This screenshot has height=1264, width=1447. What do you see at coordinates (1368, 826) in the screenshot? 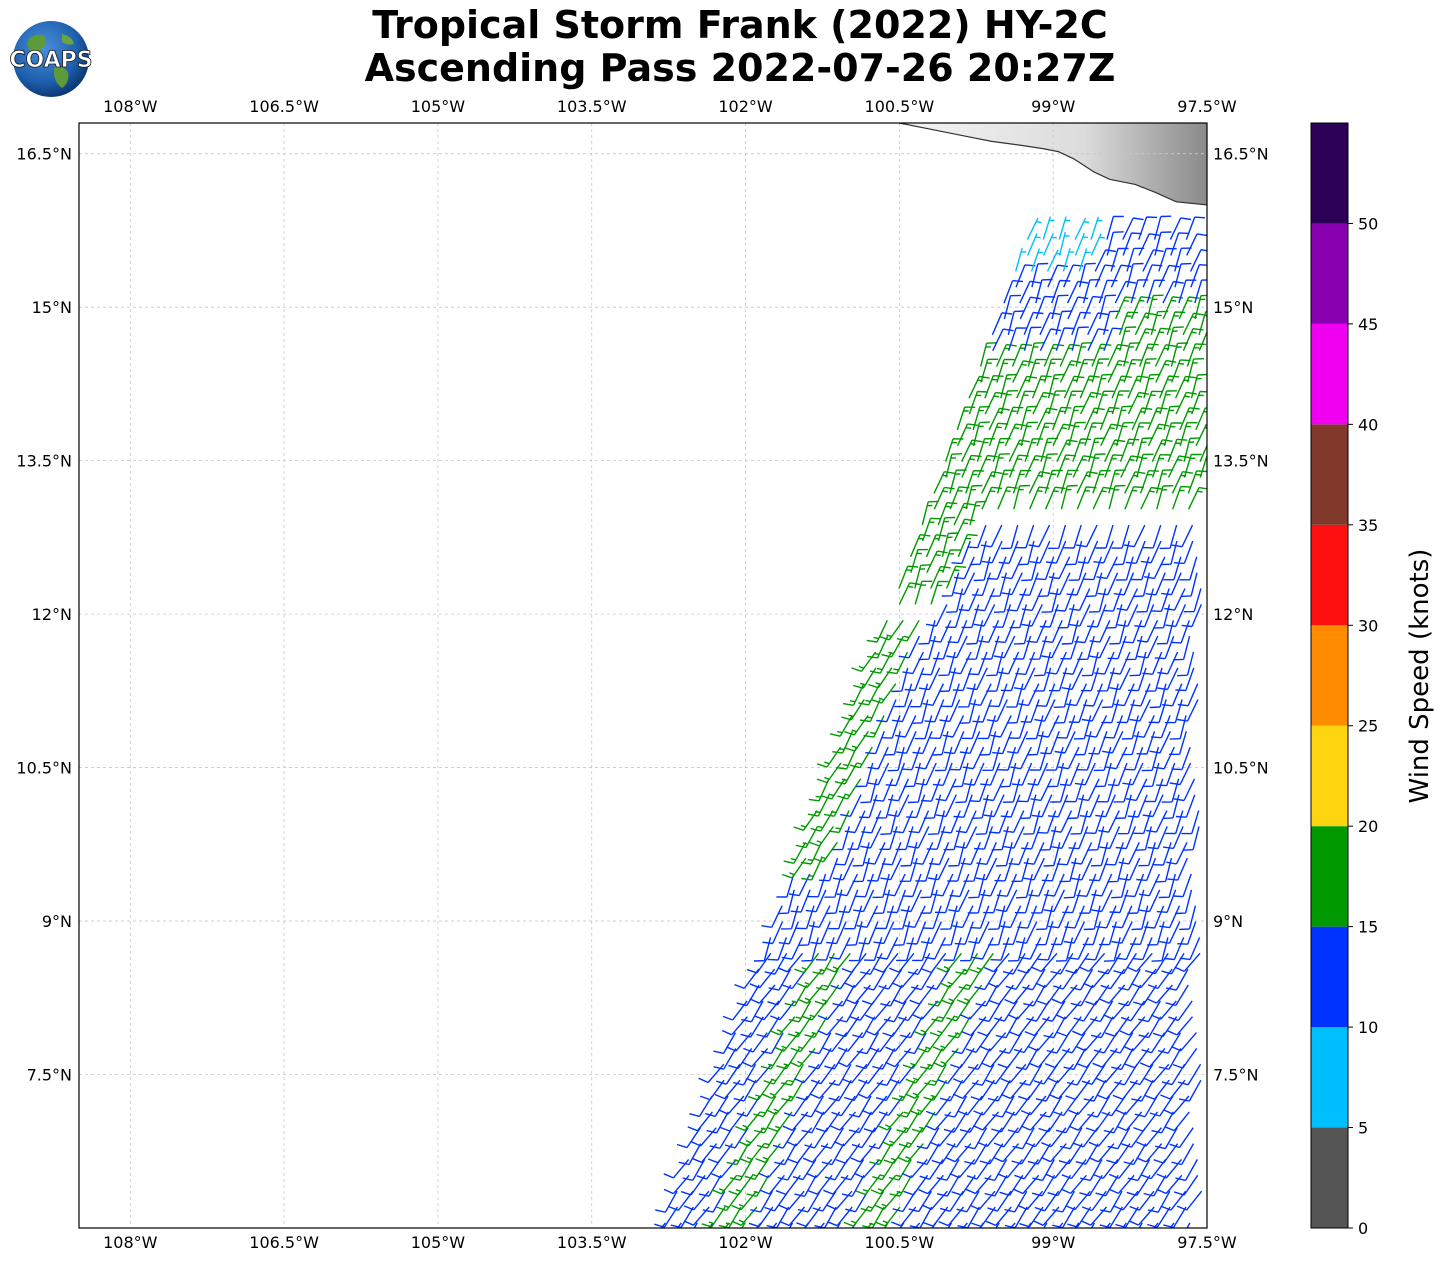
I see `colorbar-tick-label: 20` at bounding box center [1368, 826].